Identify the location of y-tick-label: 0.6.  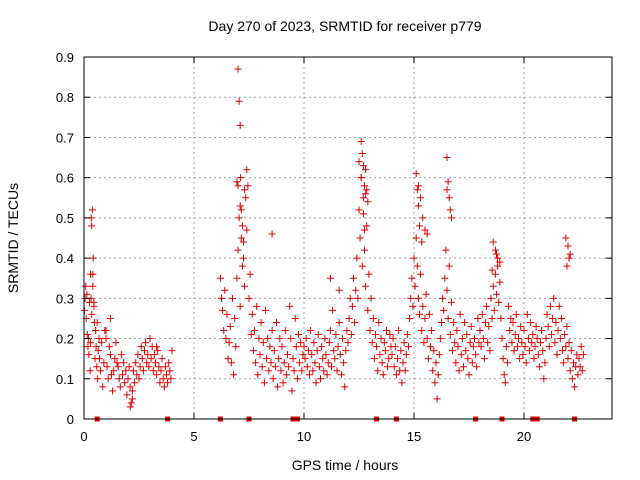
(65, 178).